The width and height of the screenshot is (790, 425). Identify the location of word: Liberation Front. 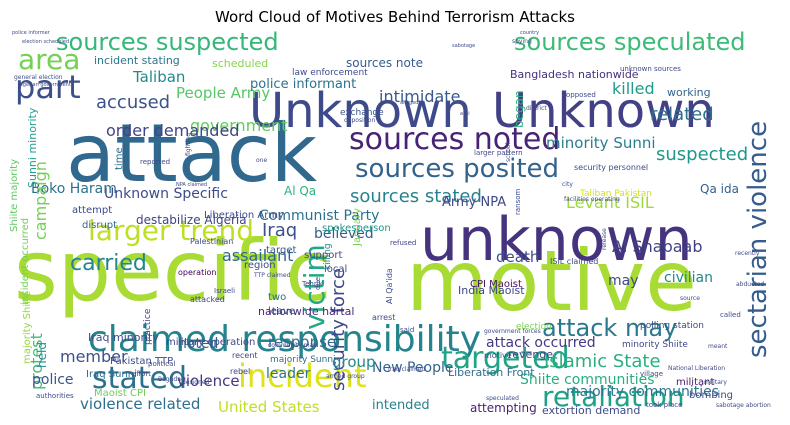
(491, 372).